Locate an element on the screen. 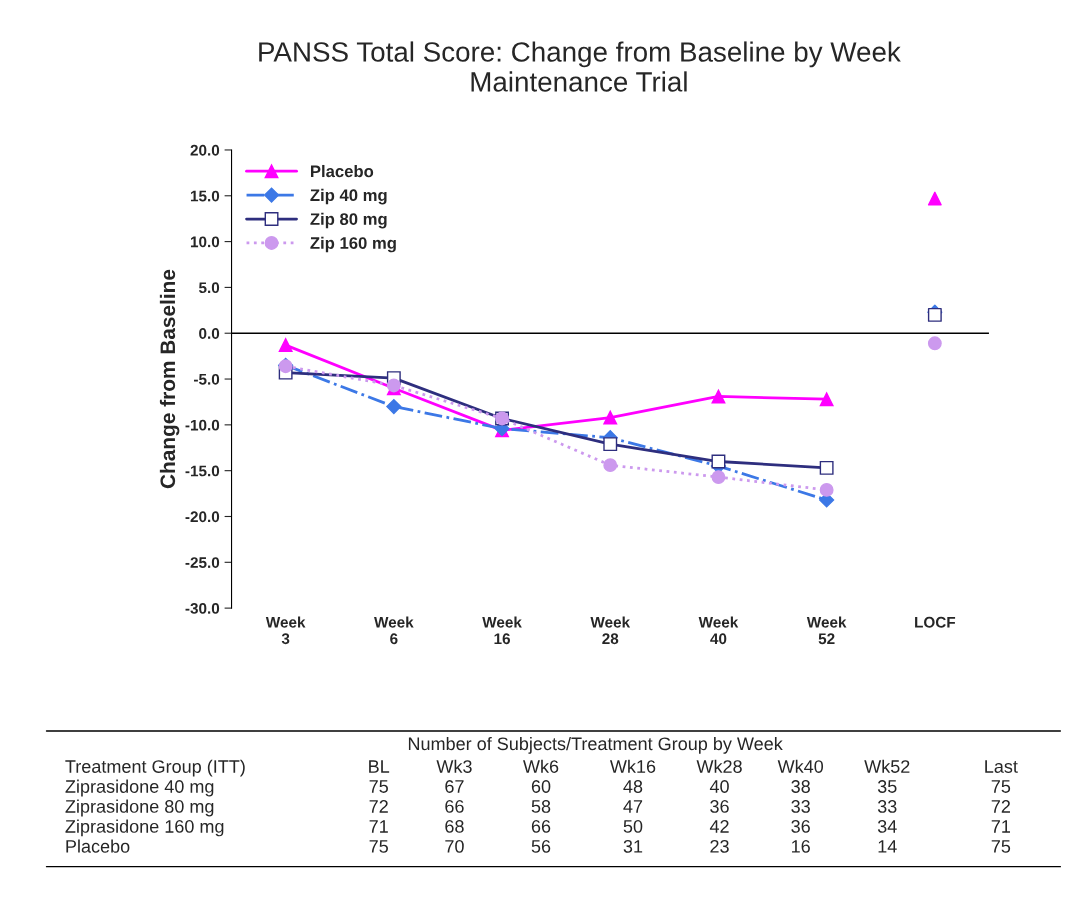 The height and width of the screenshot is (920, 1082). text: 34 is located at coordinates (887, 826).